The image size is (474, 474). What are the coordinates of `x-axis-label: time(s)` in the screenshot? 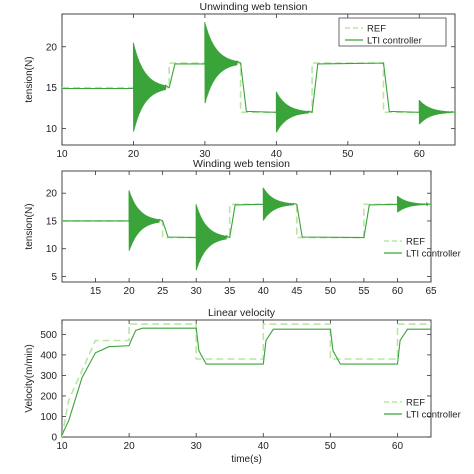 It's located at (246, 459).